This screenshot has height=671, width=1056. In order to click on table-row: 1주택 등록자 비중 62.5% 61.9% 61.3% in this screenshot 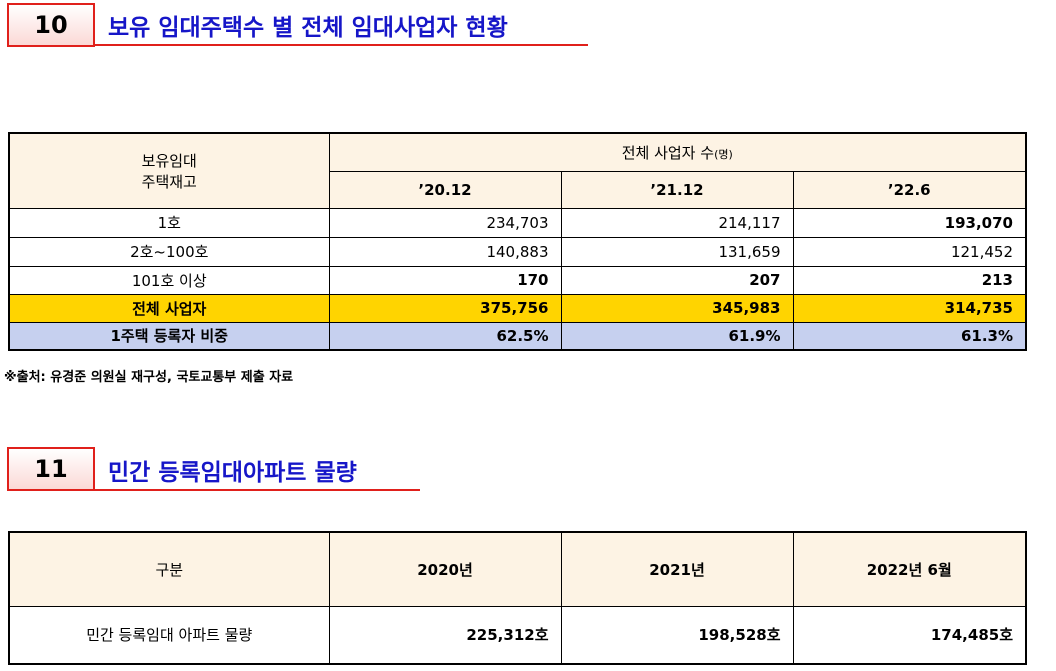, I will do `click(517, 336)`.